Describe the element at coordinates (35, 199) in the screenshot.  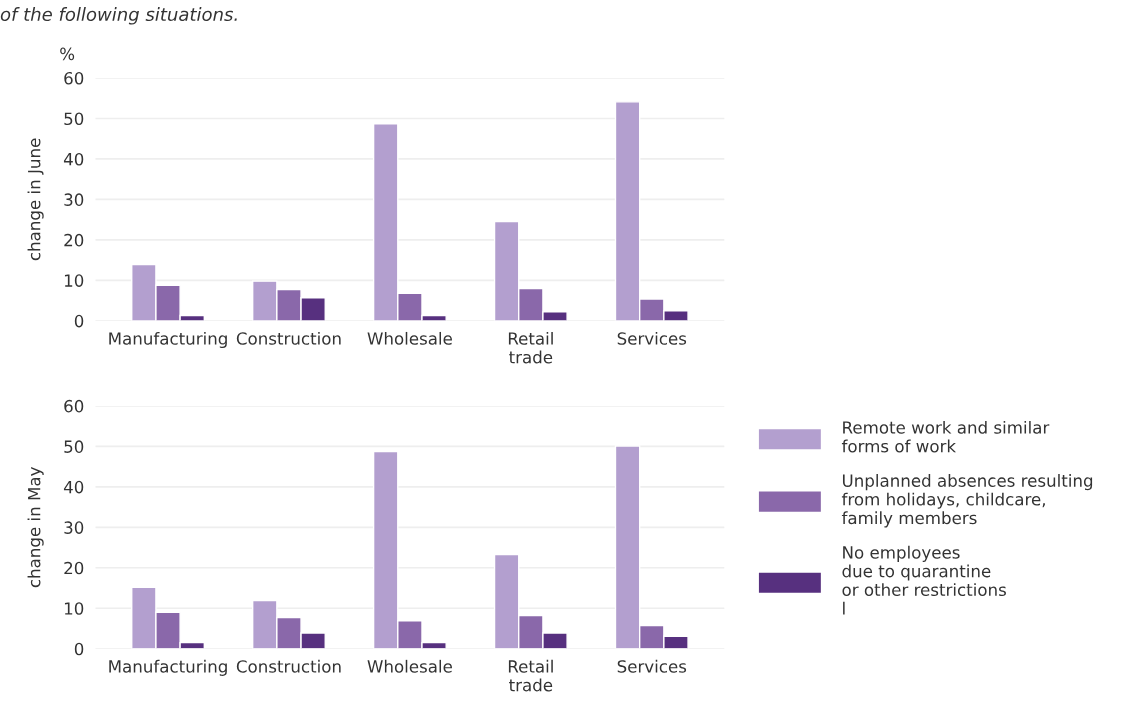
I see `y-axis-title: change in June` at that location.